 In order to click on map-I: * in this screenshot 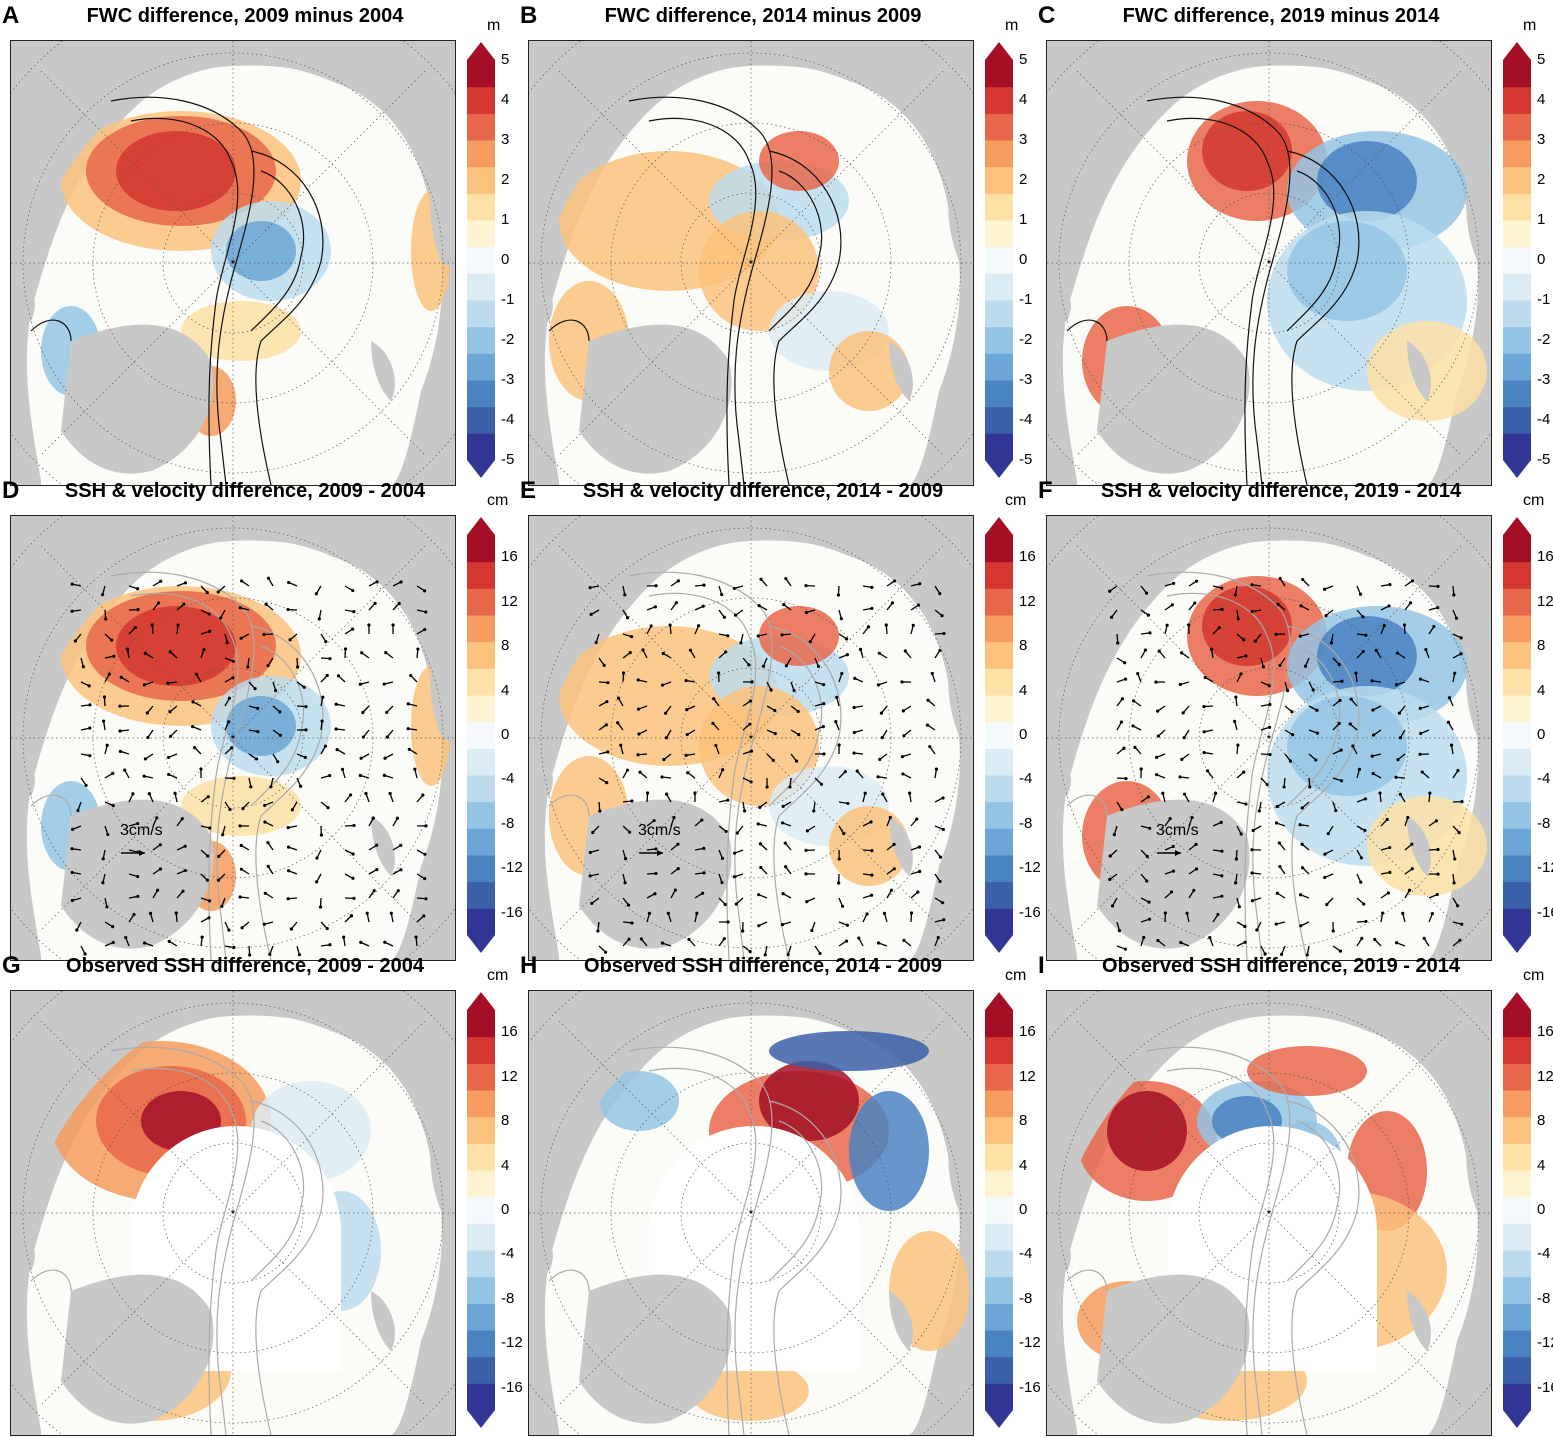, I will do `click(1269, 1213)`.